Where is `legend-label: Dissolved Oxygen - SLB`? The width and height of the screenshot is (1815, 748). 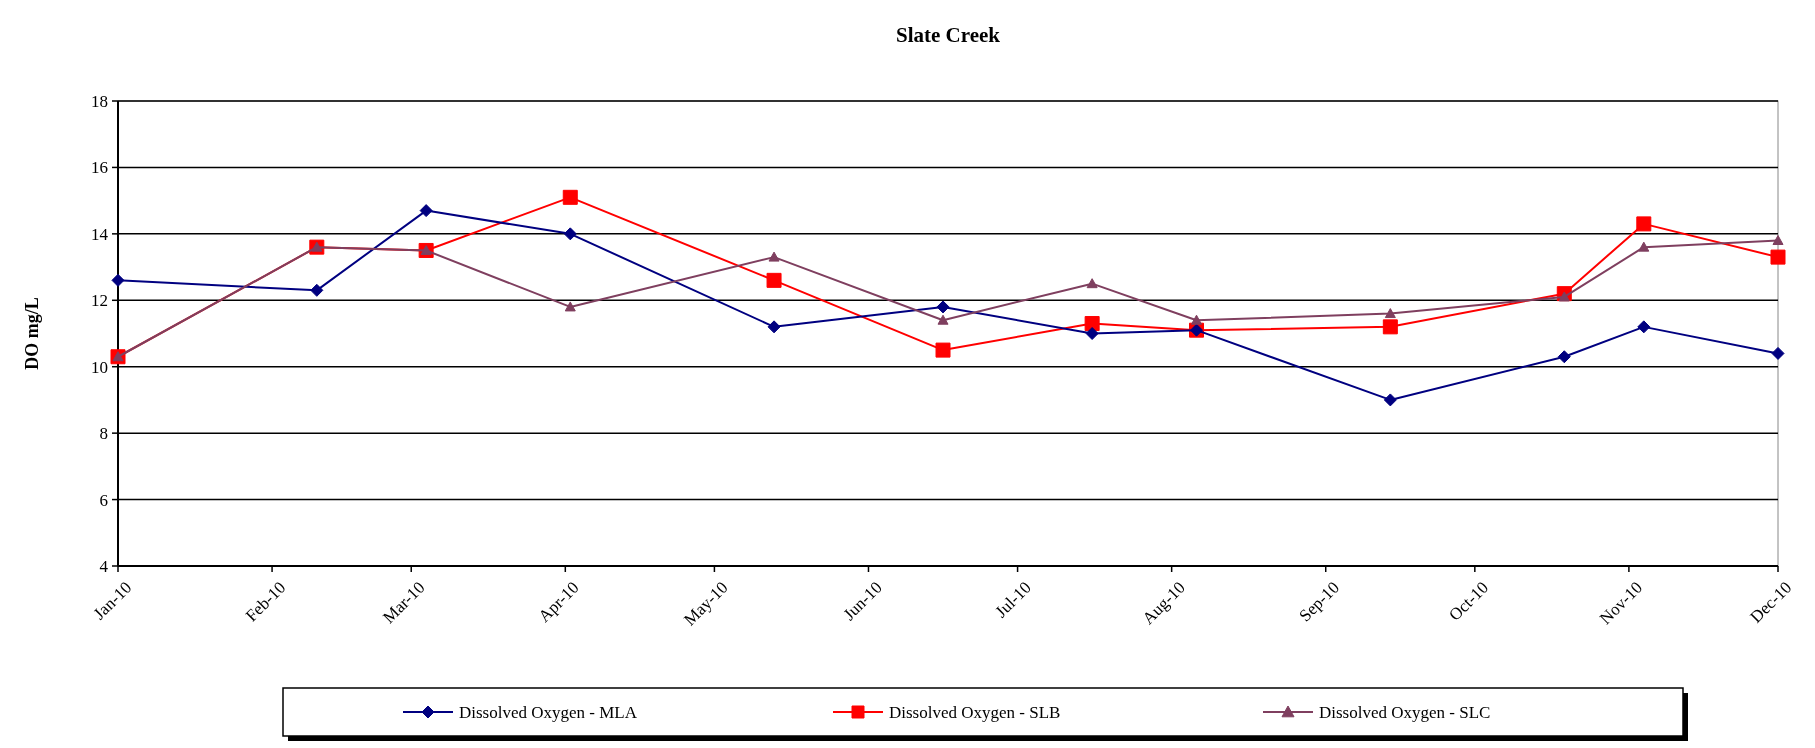
legend-label: Dissolved Oxygen - SLB is located at coordinates (975, 712).